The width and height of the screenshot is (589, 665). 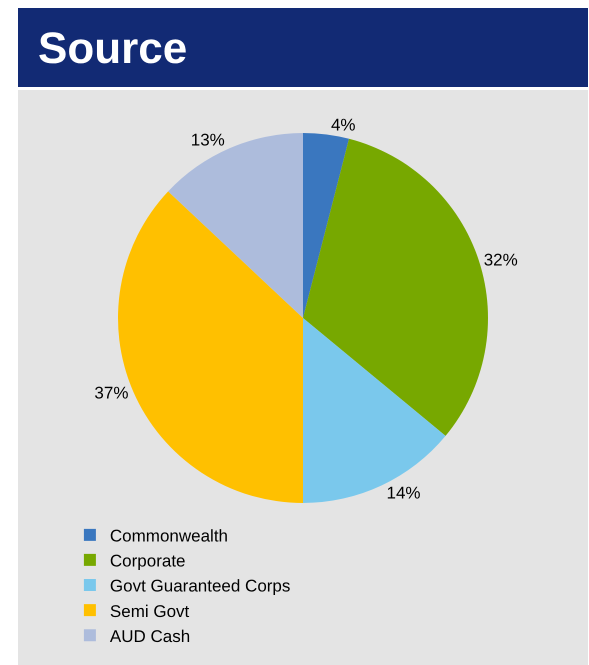 I want to click on data-label: 32%, so click(x=501, y=260).